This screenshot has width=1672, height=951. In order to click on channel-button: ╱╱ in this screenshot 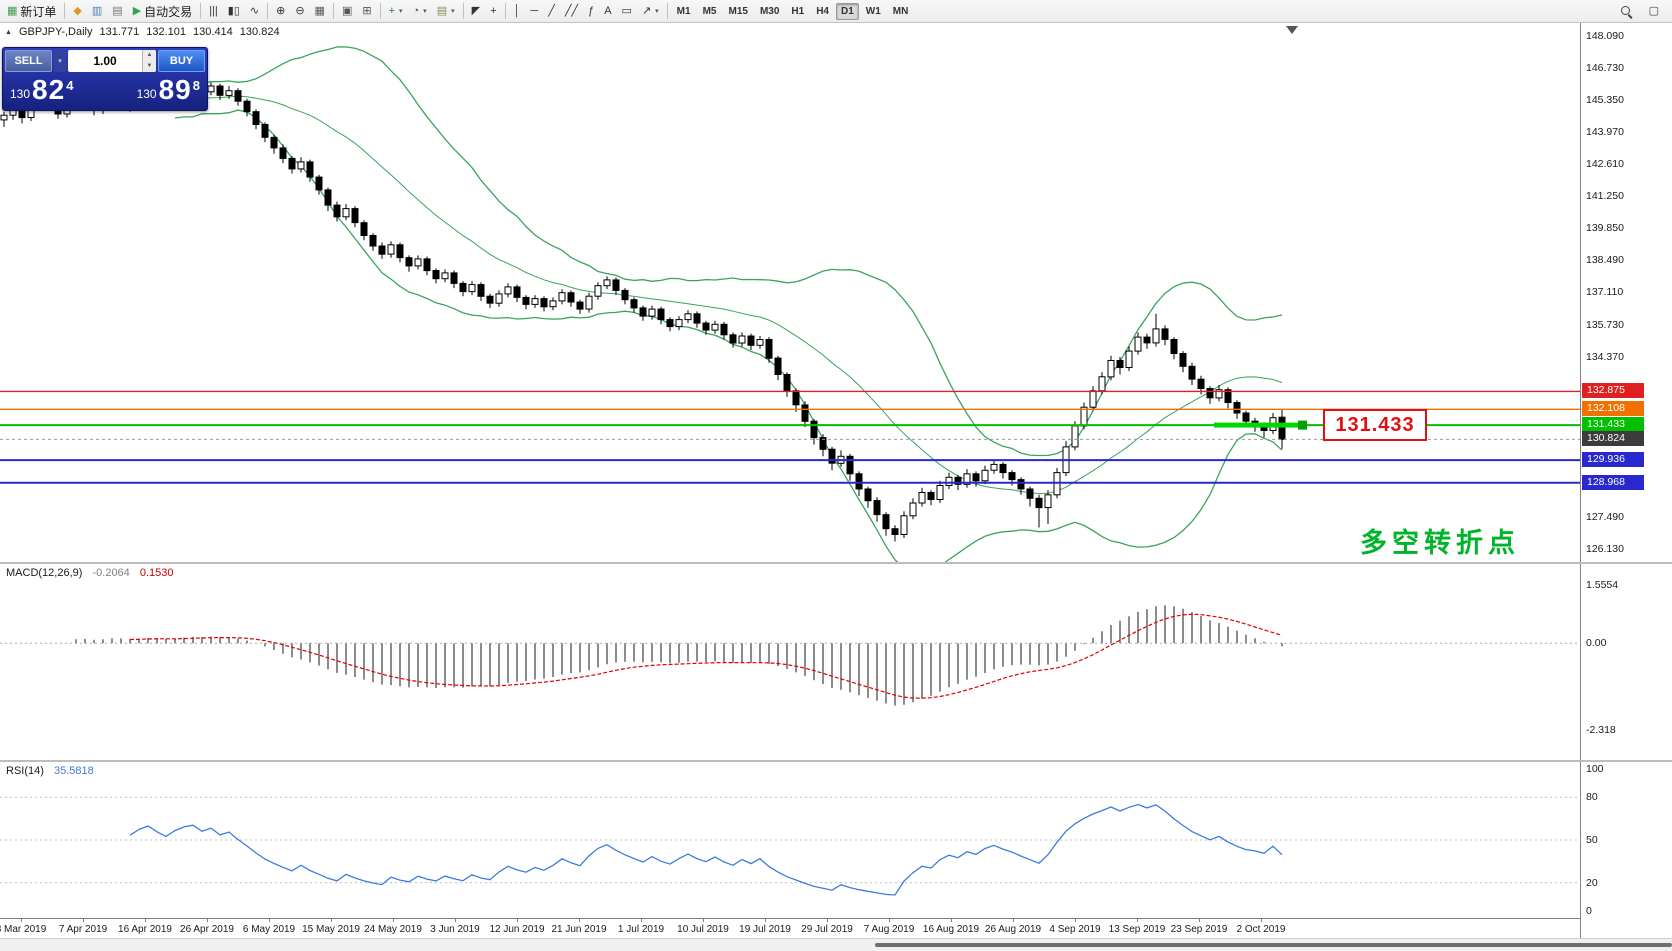, I will do `click(571, 11)`.